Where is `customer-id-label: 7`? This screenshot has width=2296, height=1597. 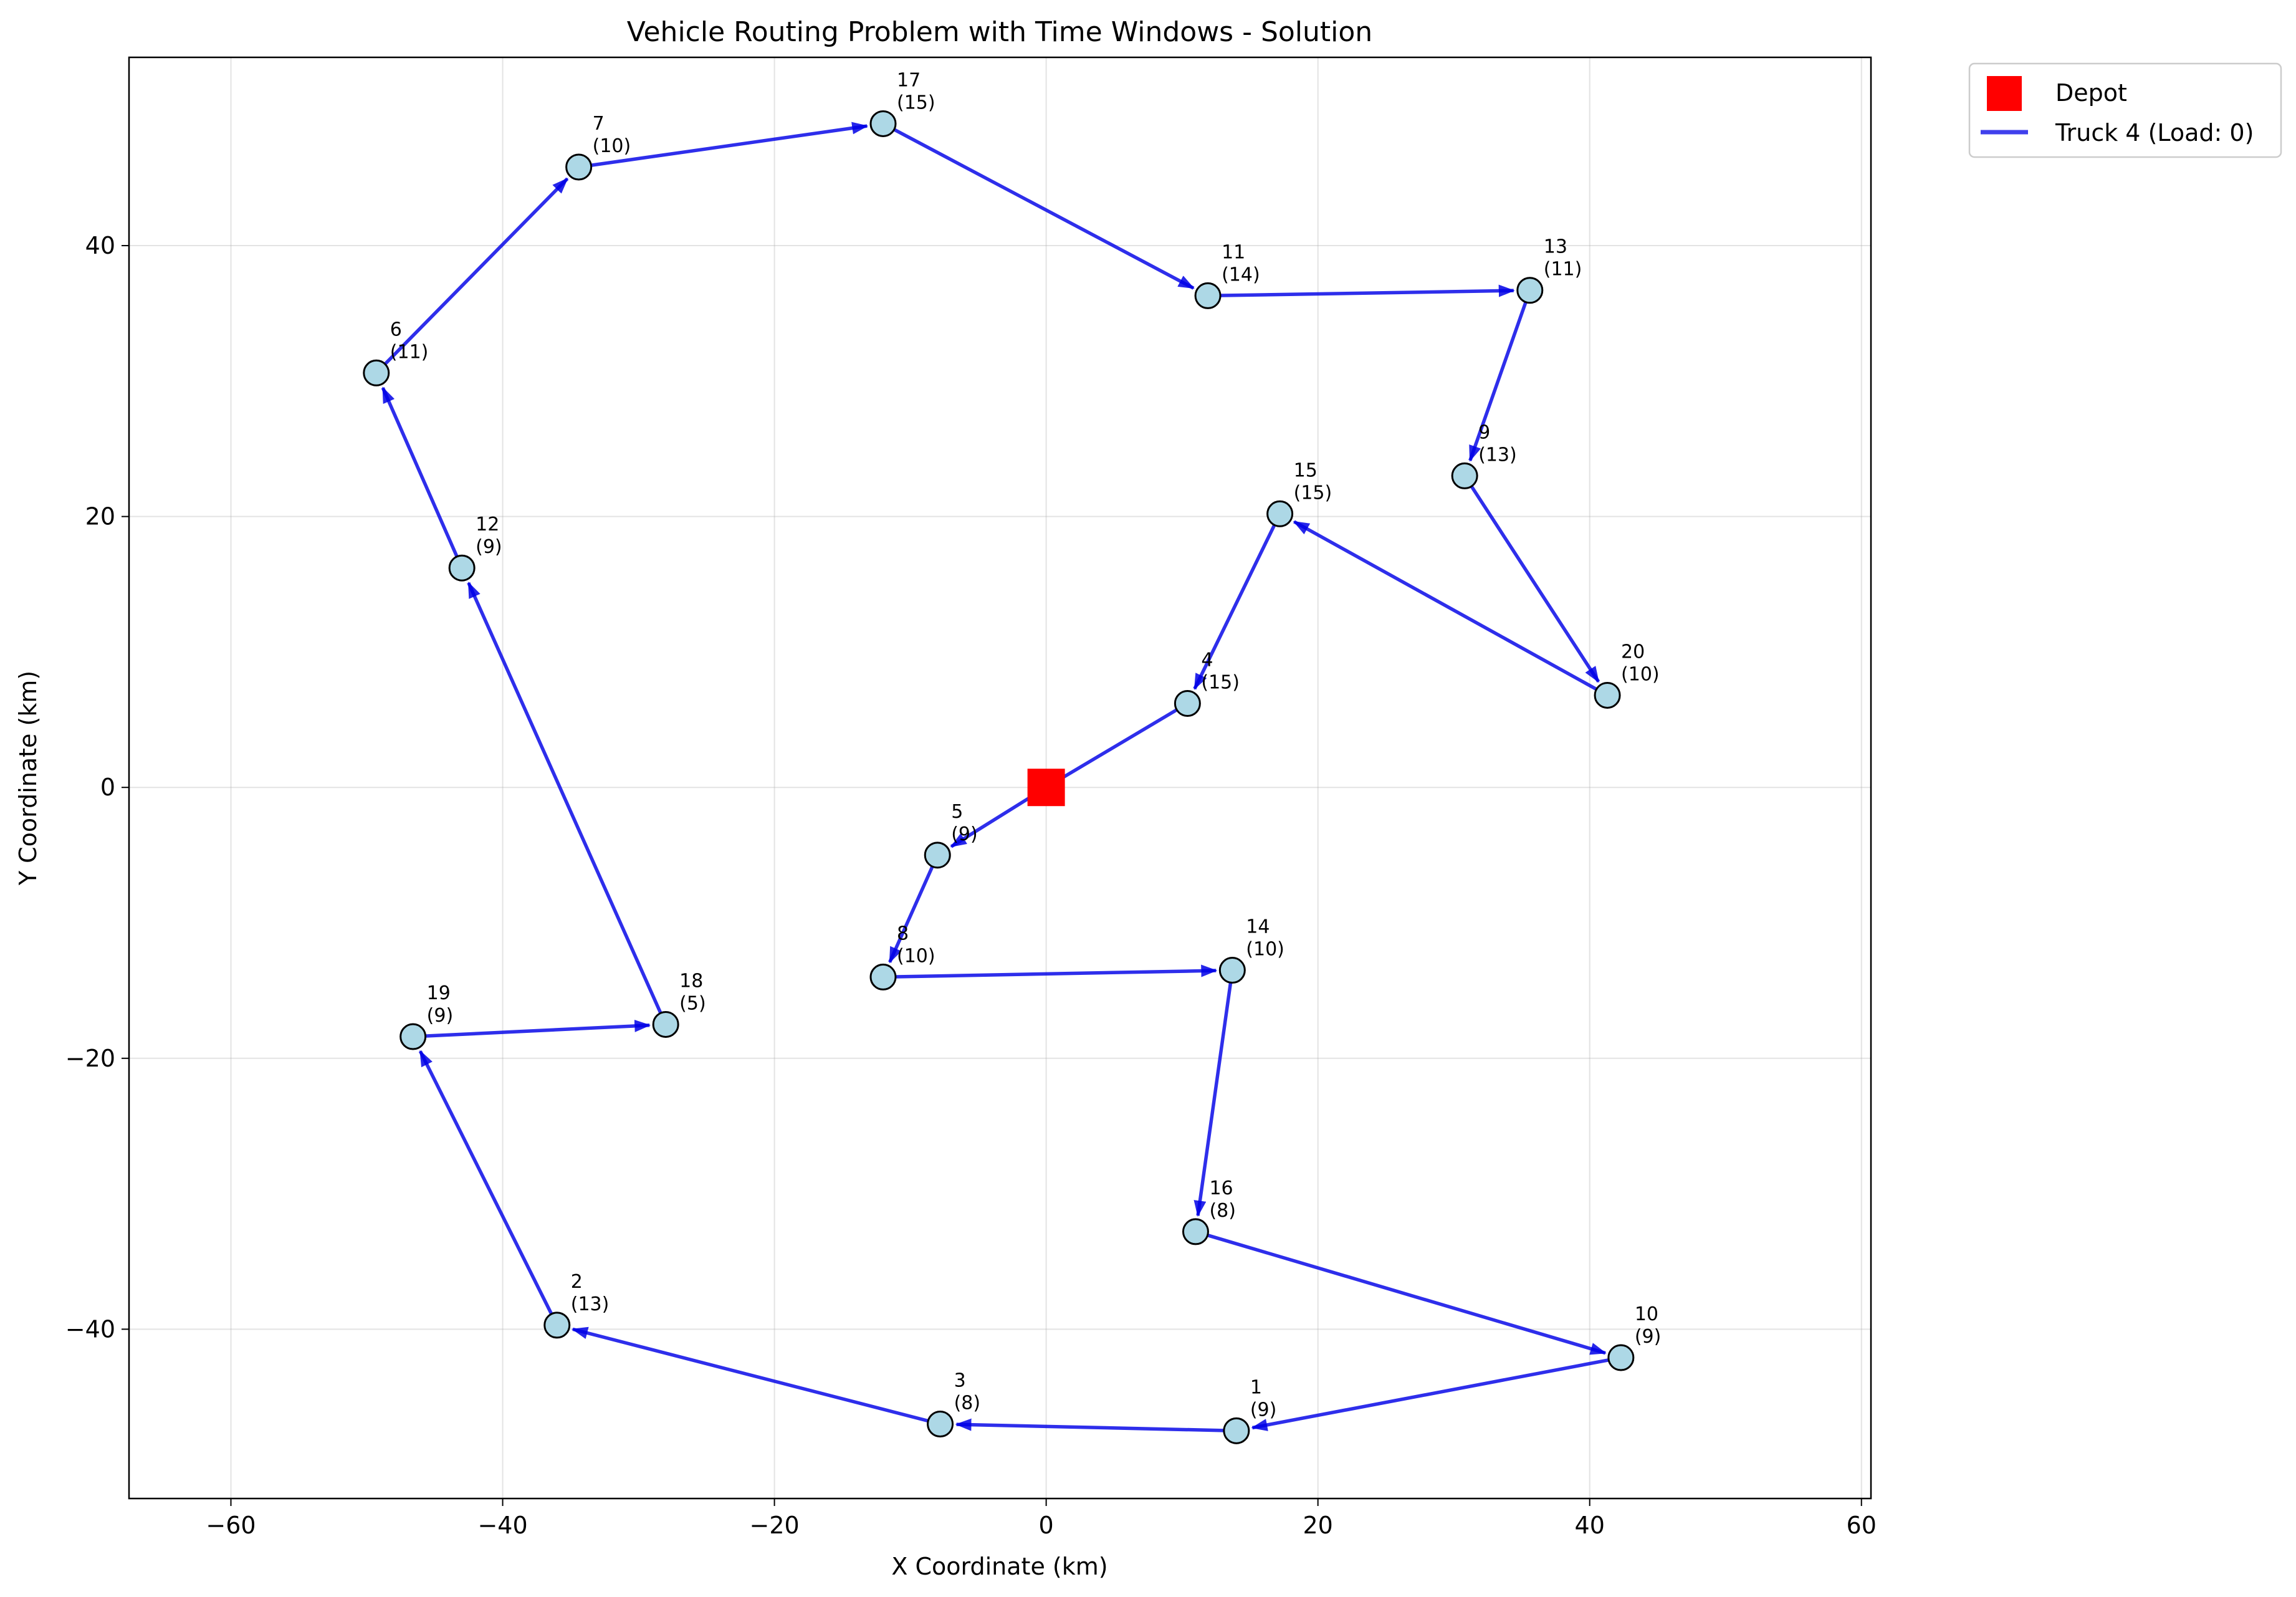
customer-id-label: 7 is located at coordinates (599, 124).